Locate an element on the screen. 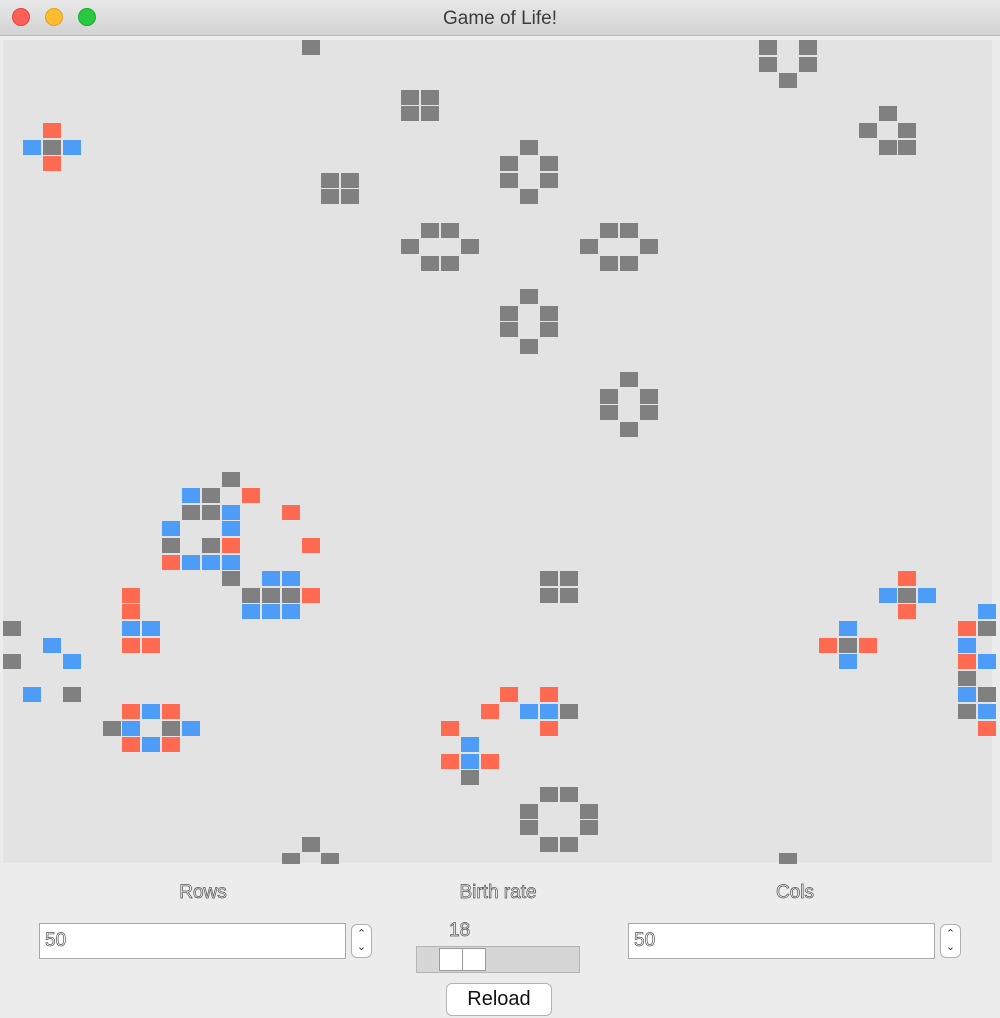 The image size is (1000, 1018). zoom-window-button is located at coordinates (87, 17).